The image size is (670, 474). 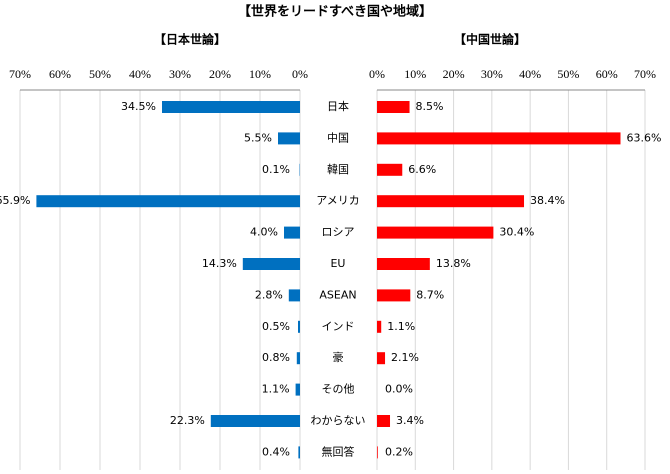 What do you see at coordinates (258, 137) in the screenshot?
I see `value-label: 5.5%` at bounding box center [258, 137].